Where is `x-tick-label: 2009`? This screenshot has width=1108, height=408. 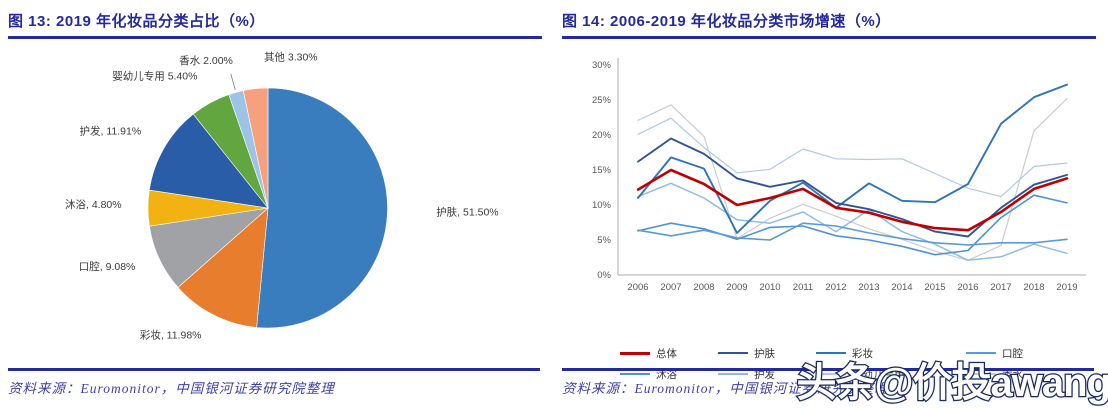
x-tick-label: 2009 is located at coordinates (736, 287).